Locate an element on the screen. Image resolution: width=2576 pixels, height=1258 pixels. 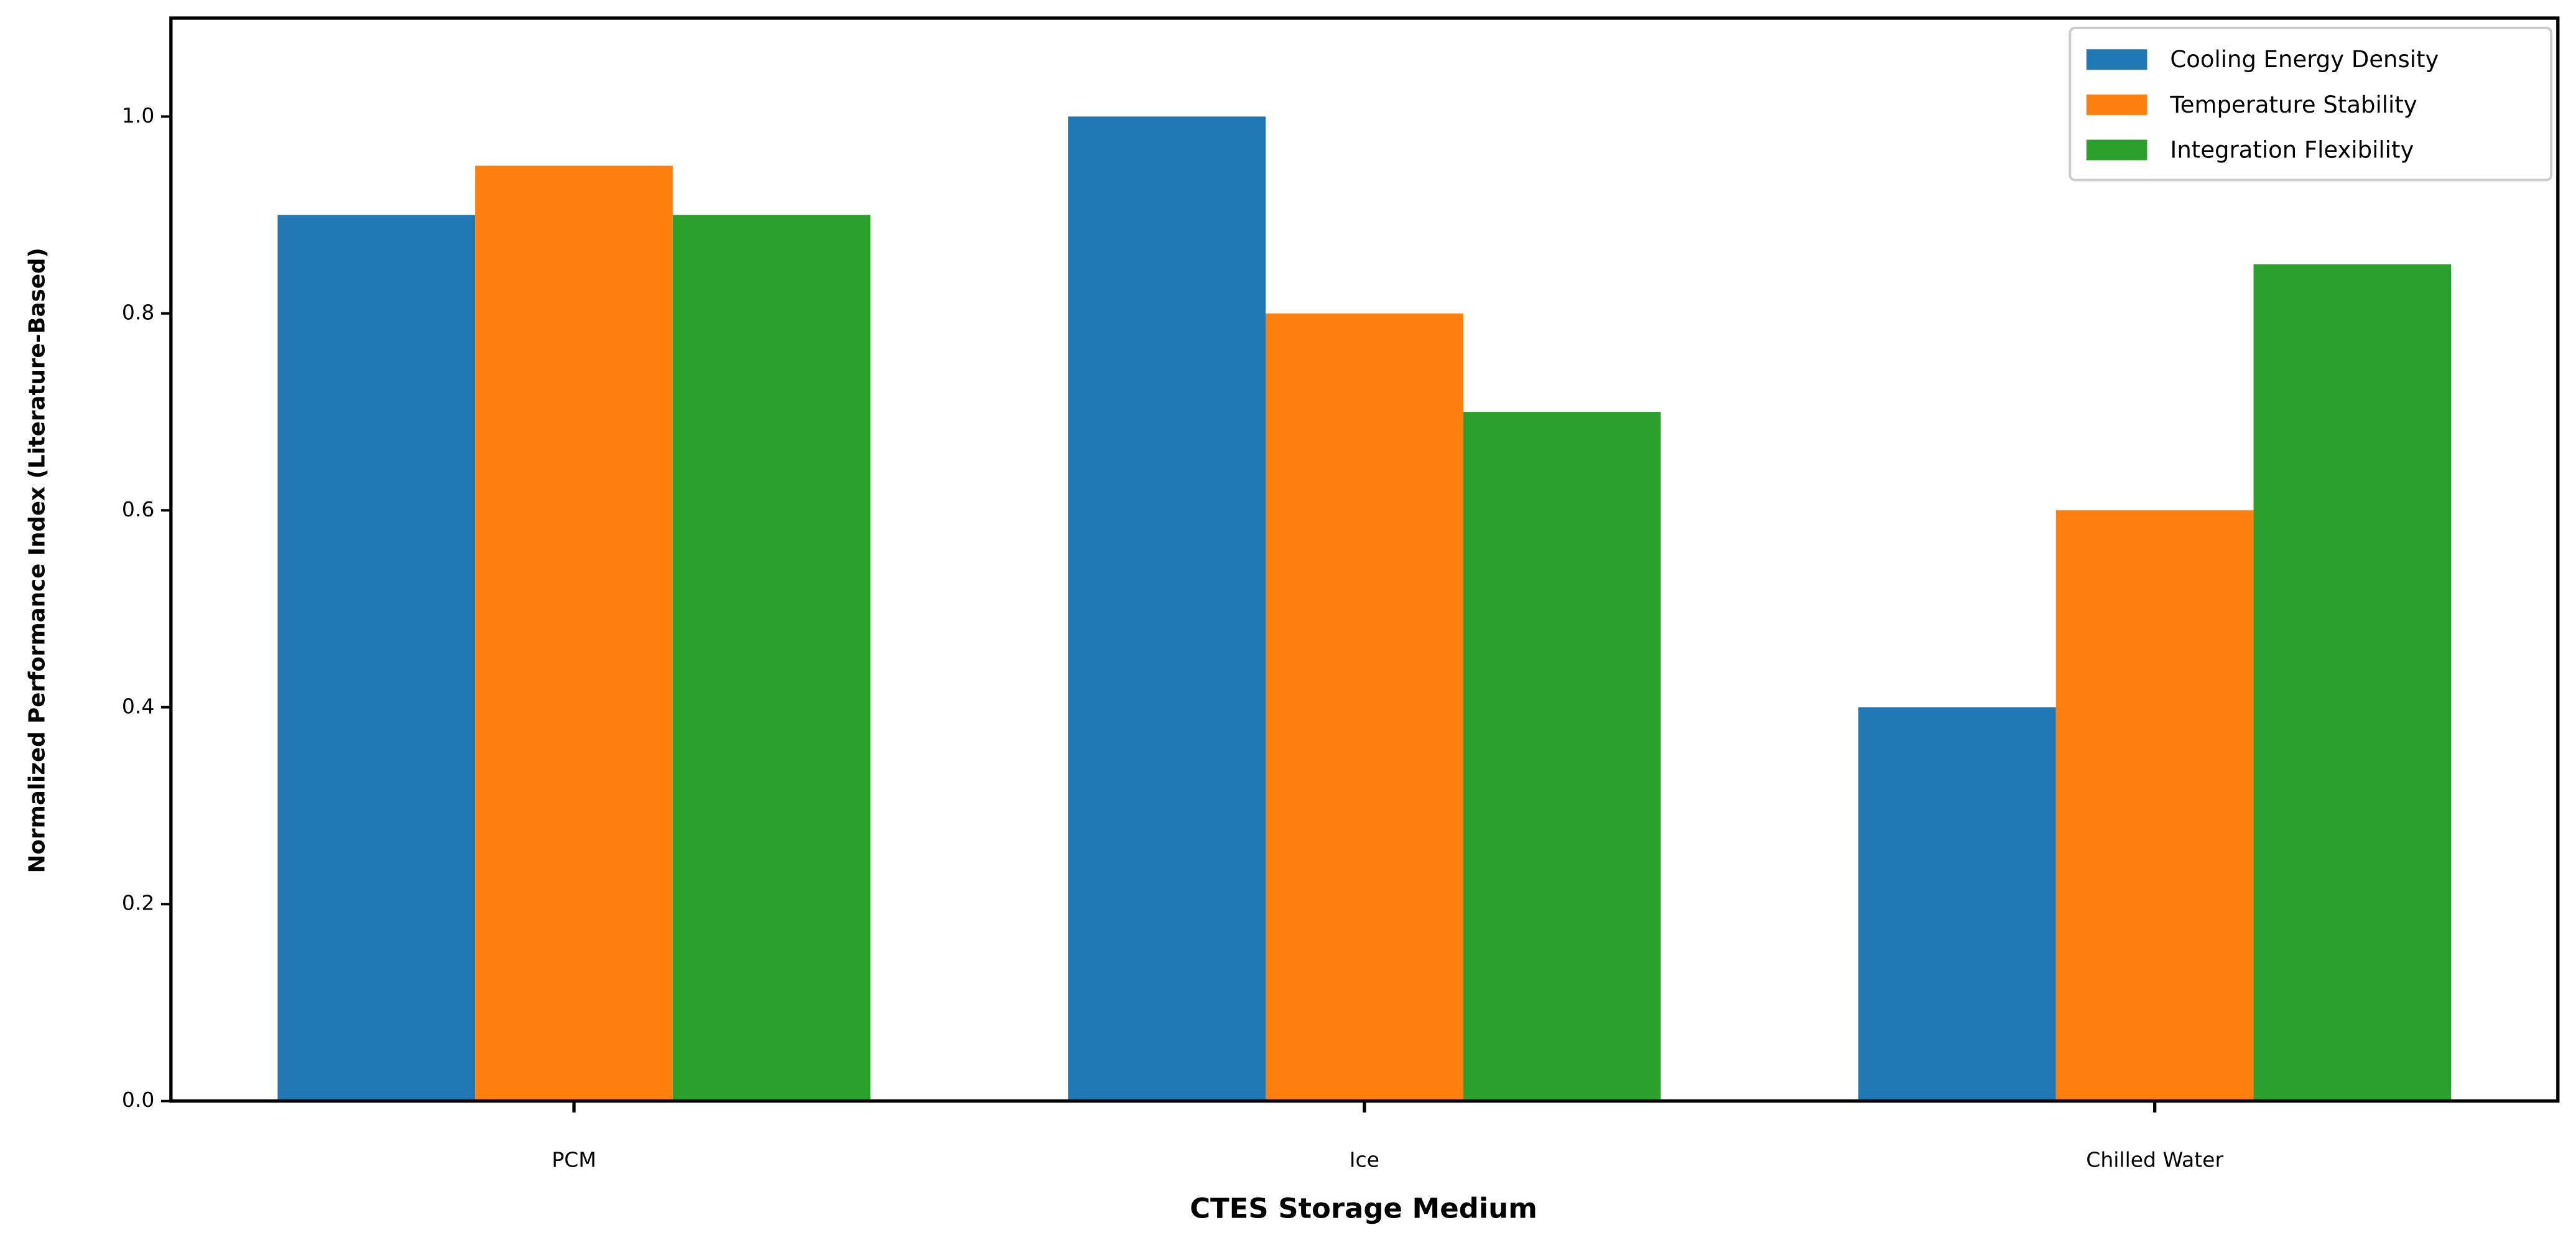
legend-box is located at coordinates (2311, 104).